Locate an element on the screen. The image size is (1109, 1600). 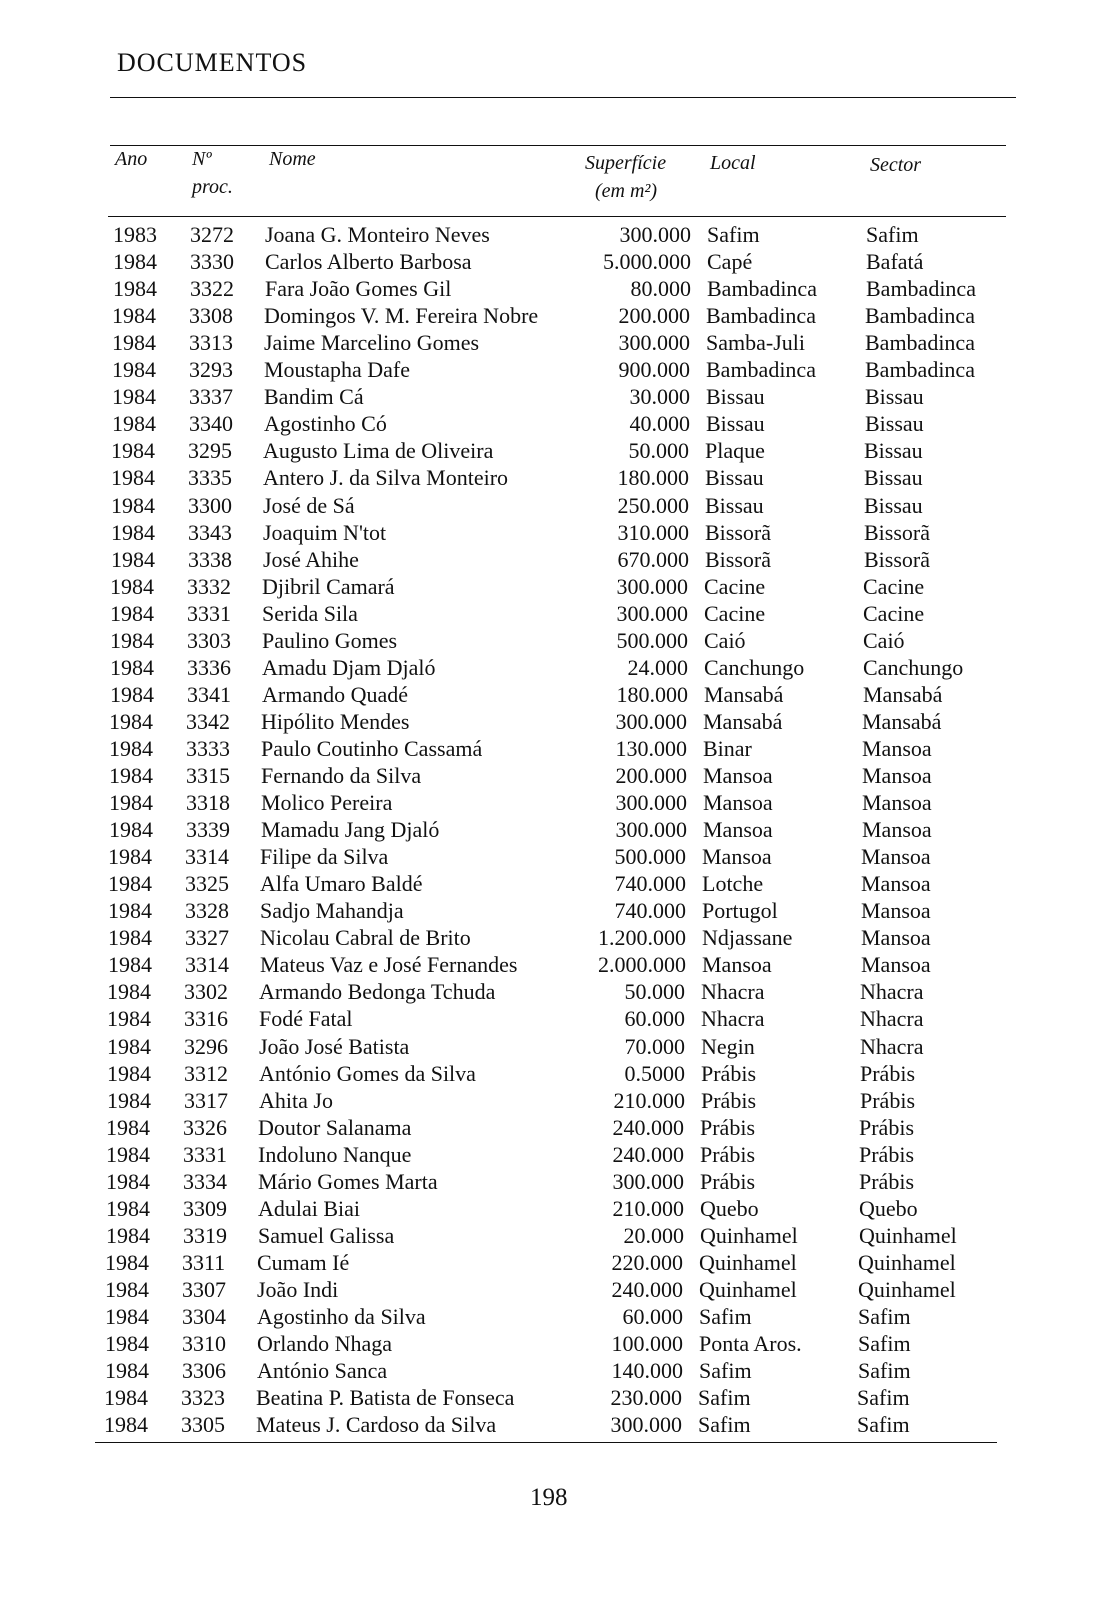
cell-sector: Quinhamel is located at coordinates (908, 1235).